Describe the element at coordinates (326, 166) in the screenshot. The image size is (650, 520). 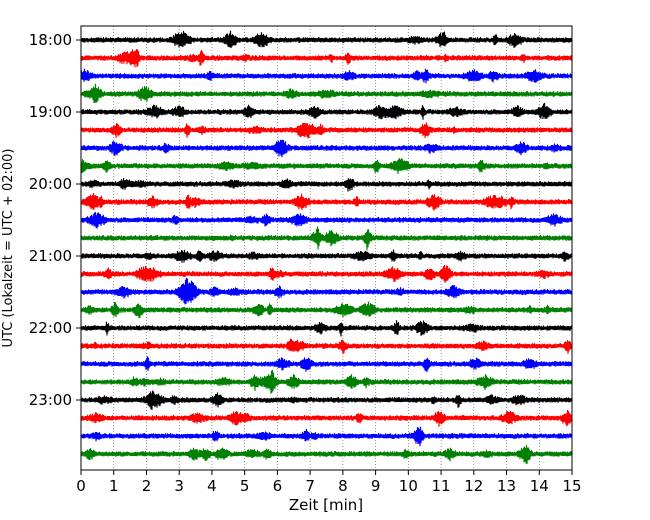
I see `trace-1945` at that location.